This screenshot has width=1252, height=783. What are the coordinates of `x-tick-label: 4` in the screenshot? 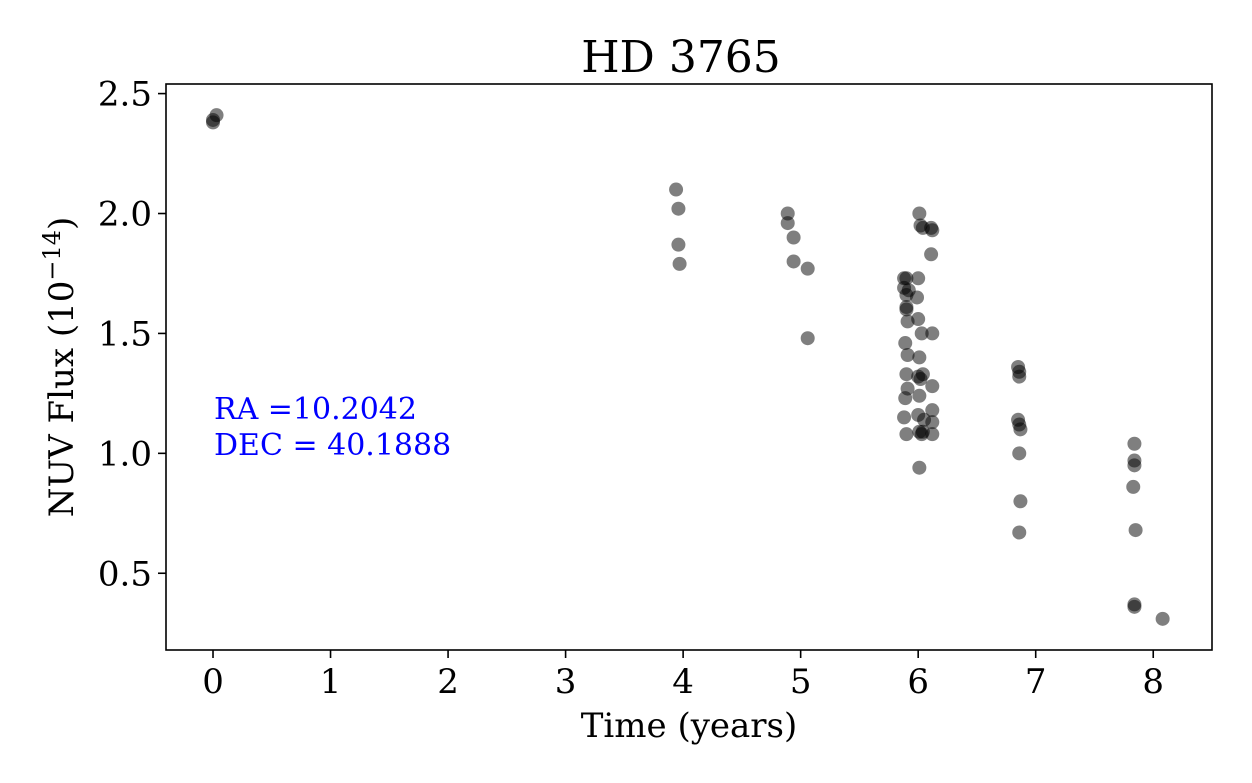 It's located at (683, 682).